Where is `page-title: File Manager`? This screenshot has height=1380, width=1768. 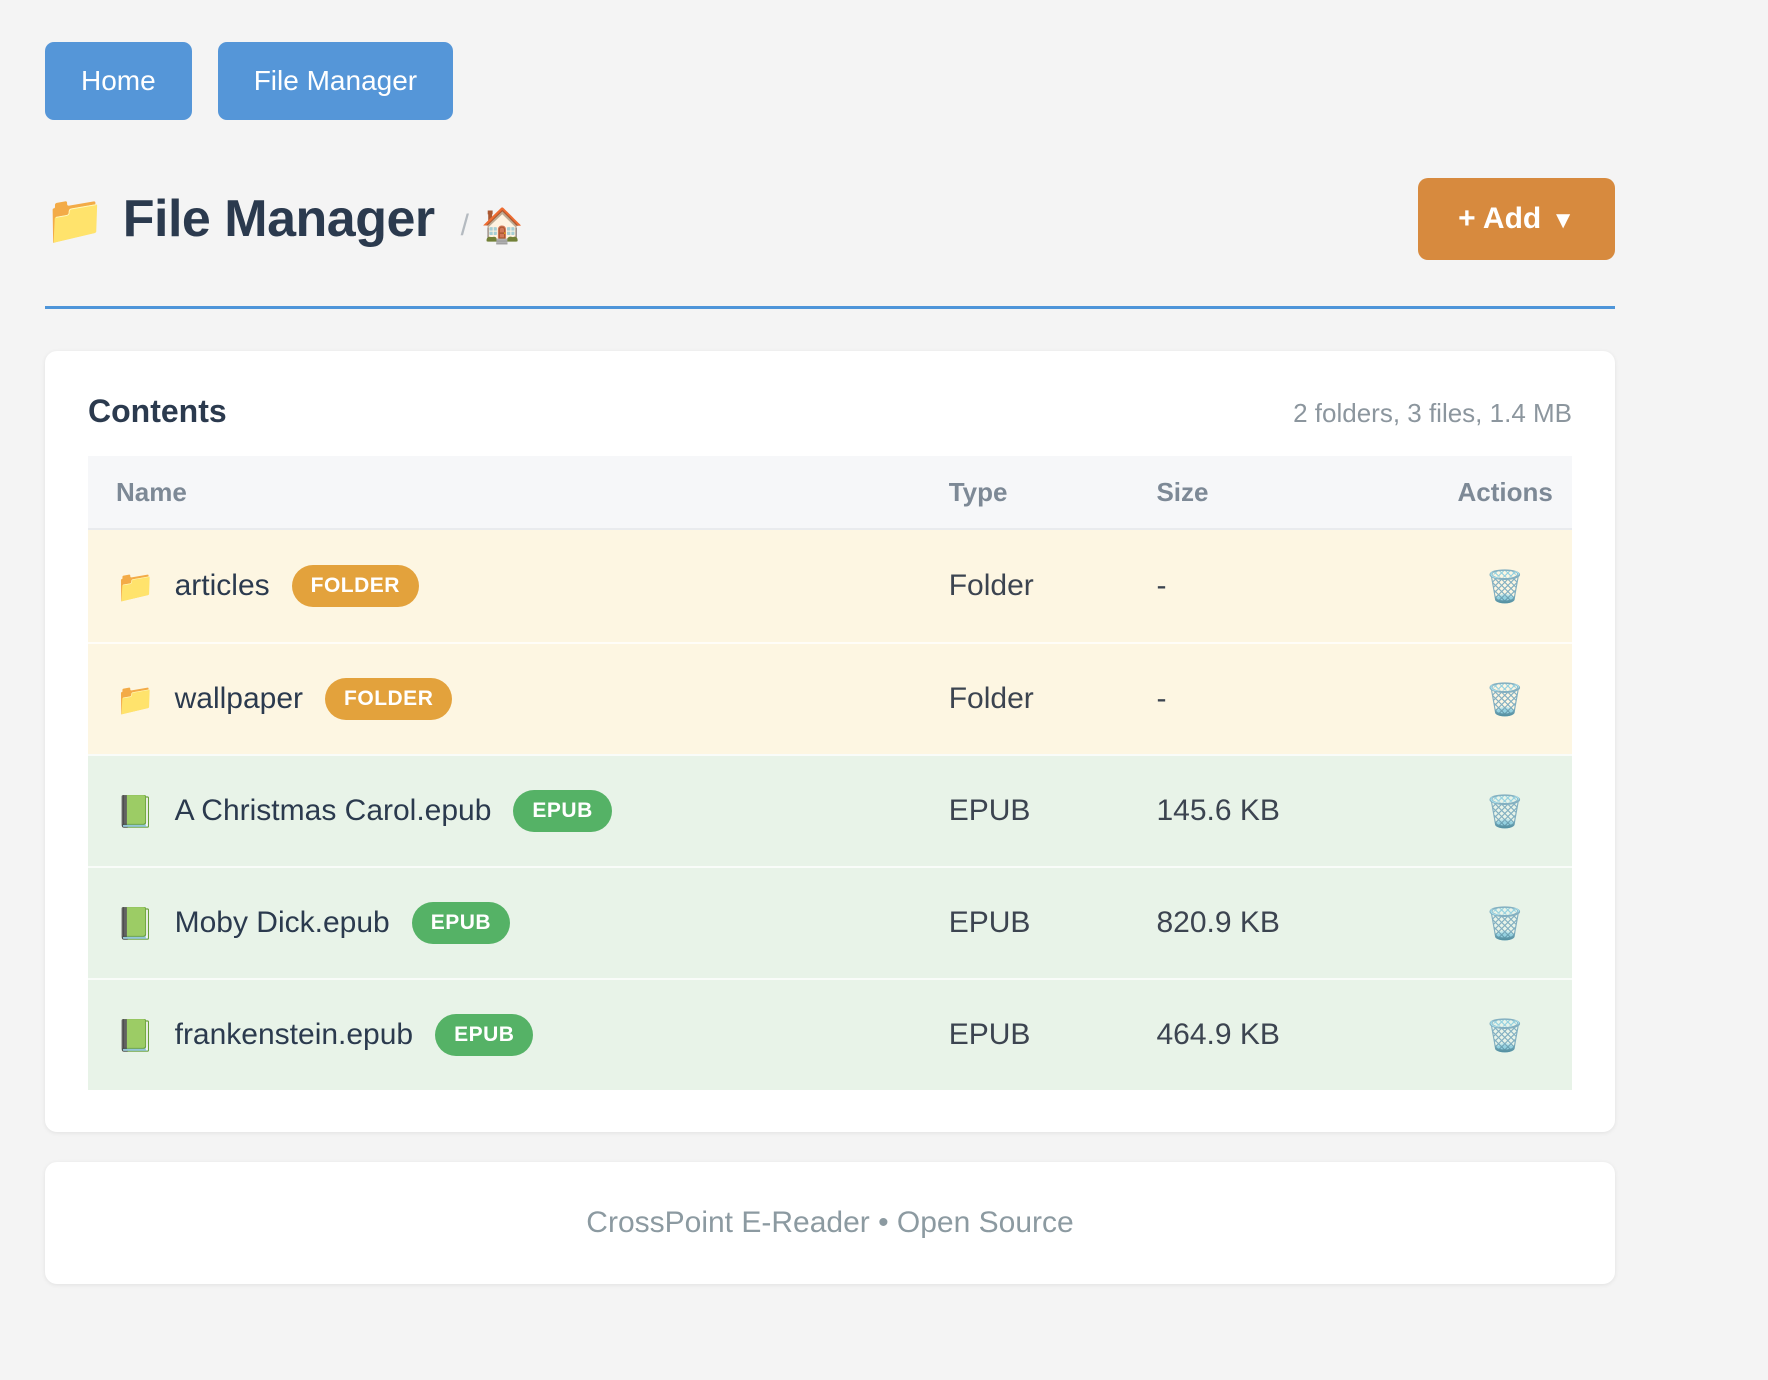
page-title: File Manager is located at coordinates (278, 219).